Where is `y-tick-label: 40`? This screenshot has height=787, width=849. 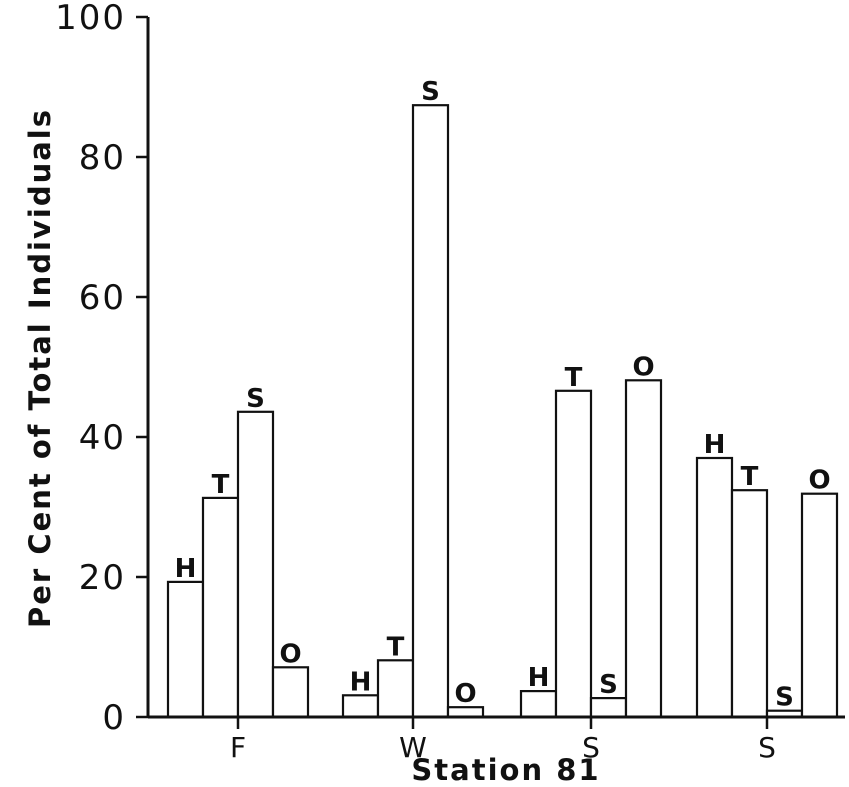 y-tick-label: 40 is located at coordinates (102, 438).